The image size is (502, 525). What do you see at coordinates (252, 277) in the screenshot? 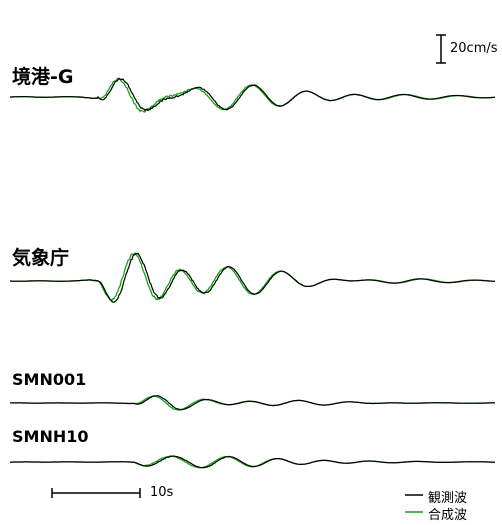
I see `observed-trace-kishocho` at bounding box center [252, 277].